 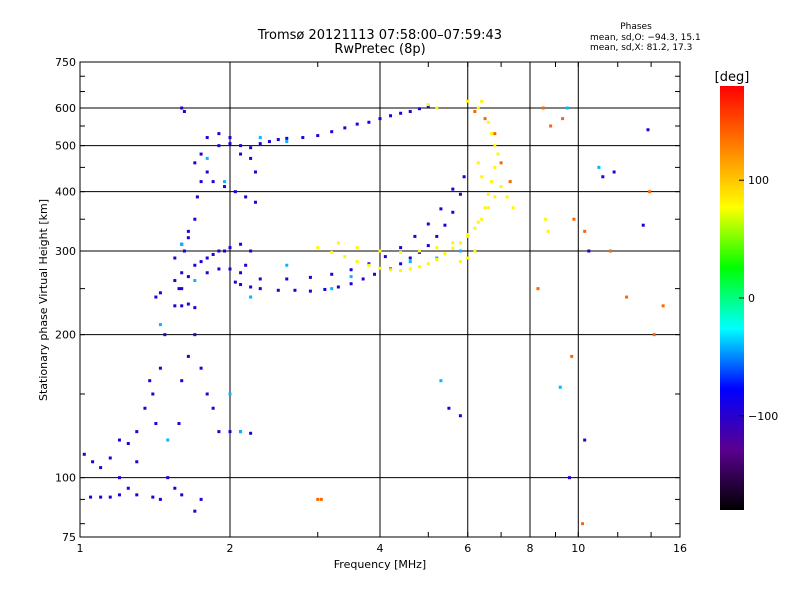 I want to click on x-tick-label: 16, so click(x=680, y=548).